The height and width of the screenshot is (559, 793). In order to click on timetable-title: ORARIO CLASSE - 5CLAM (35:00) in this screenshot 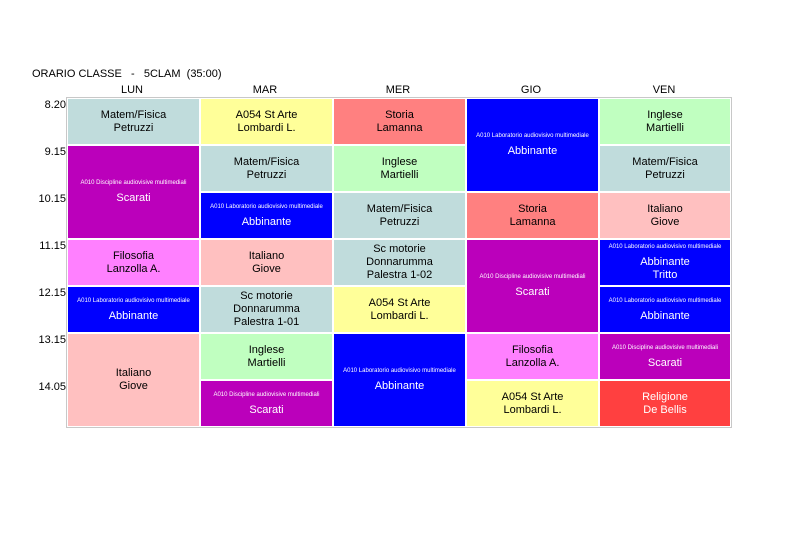, I will do `click(127, 74)`.